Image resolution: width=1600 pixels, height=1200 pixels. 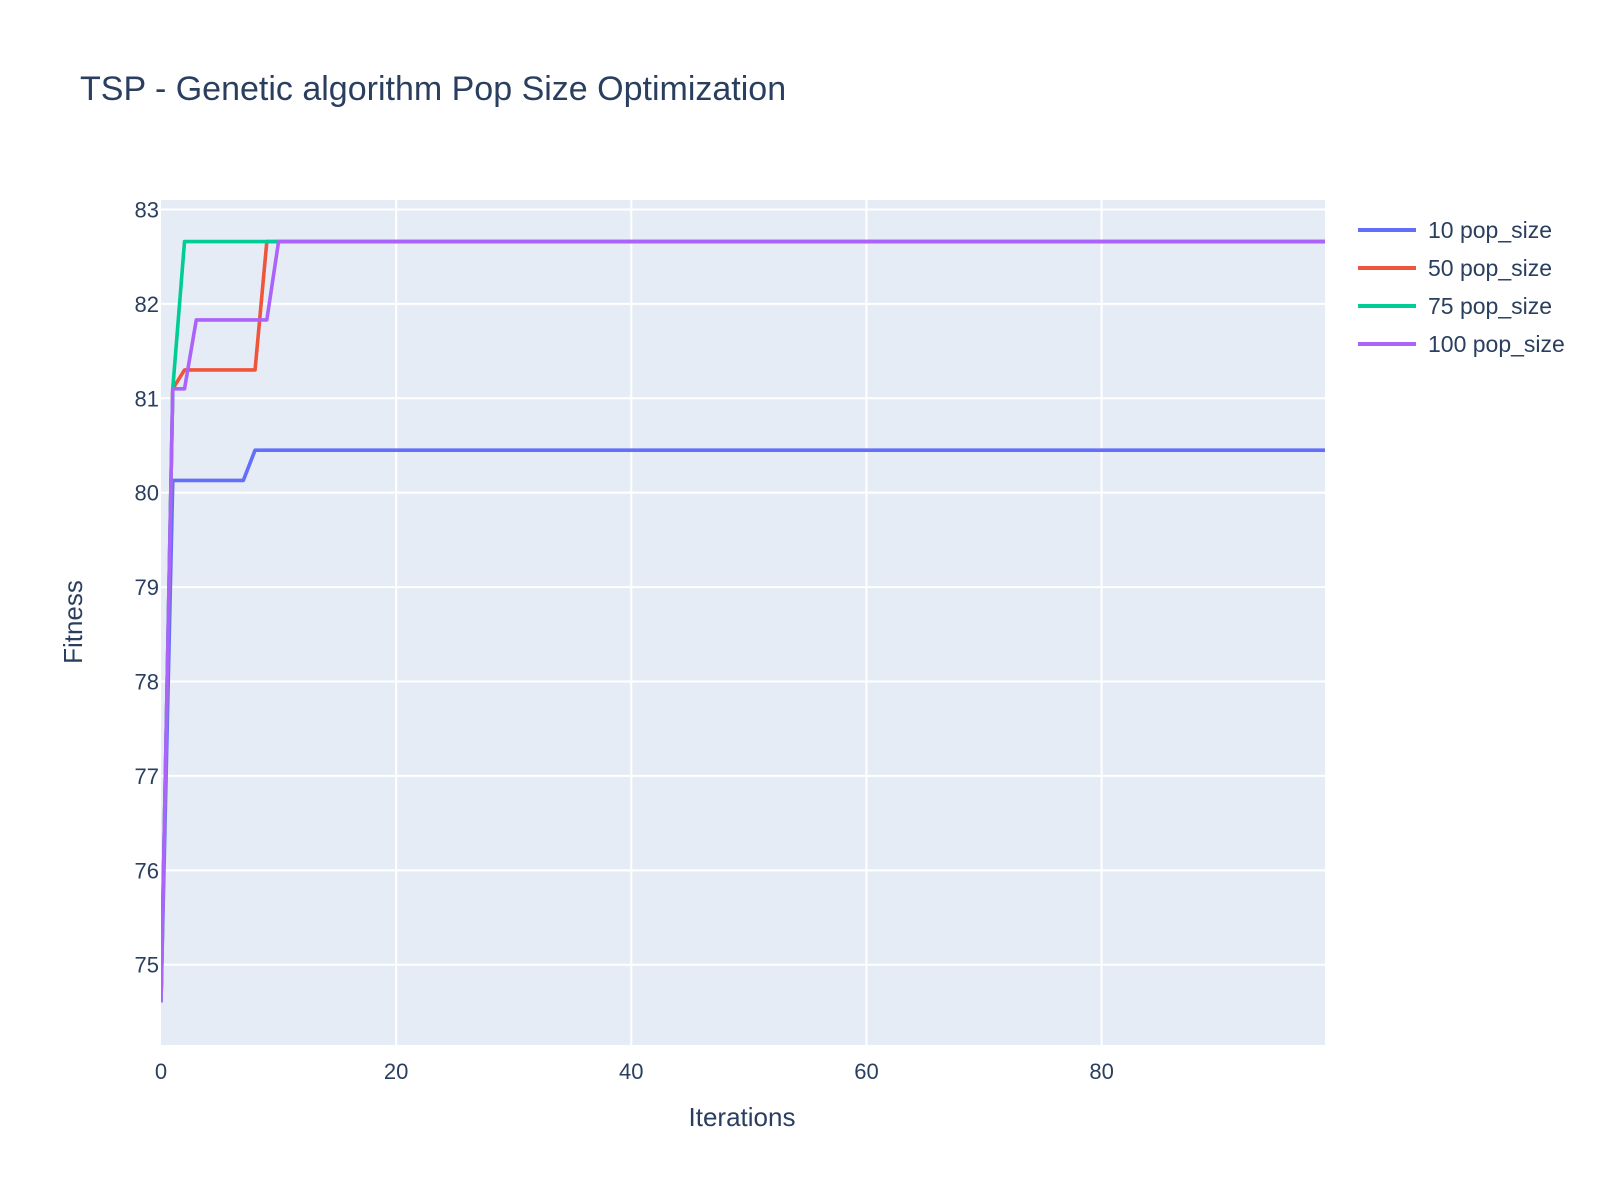 I want to click on legend-label: 10 pop_size, so click(x=1490, y=230).